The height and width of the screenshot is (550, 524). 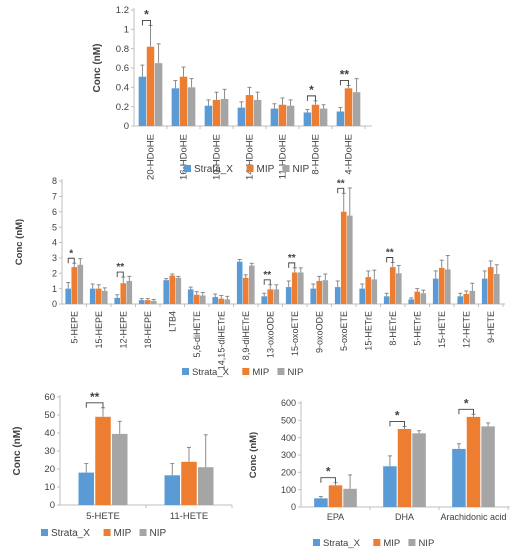 What do you see at coordinates (49, 433) in the screenshot?
I see `y-tick-label: 40` at bounding box center [49, 433].